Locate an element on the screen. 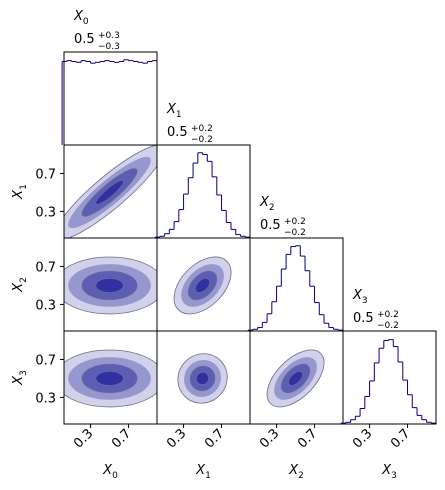  x-axis-label: X2 is located at coordinates (296, 472).